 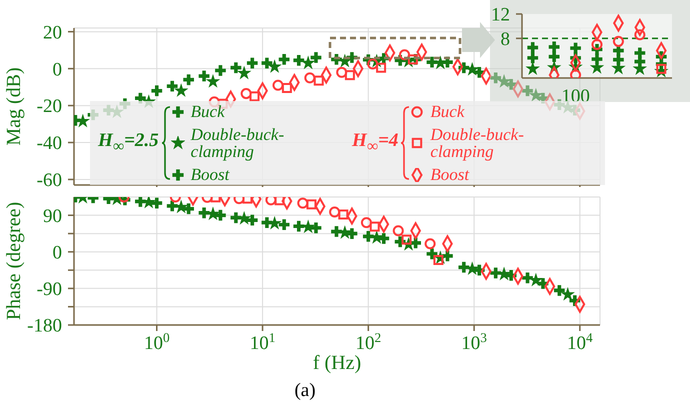 I want to click on x-axis-title: f (Hz), so click(x=337, y=363).